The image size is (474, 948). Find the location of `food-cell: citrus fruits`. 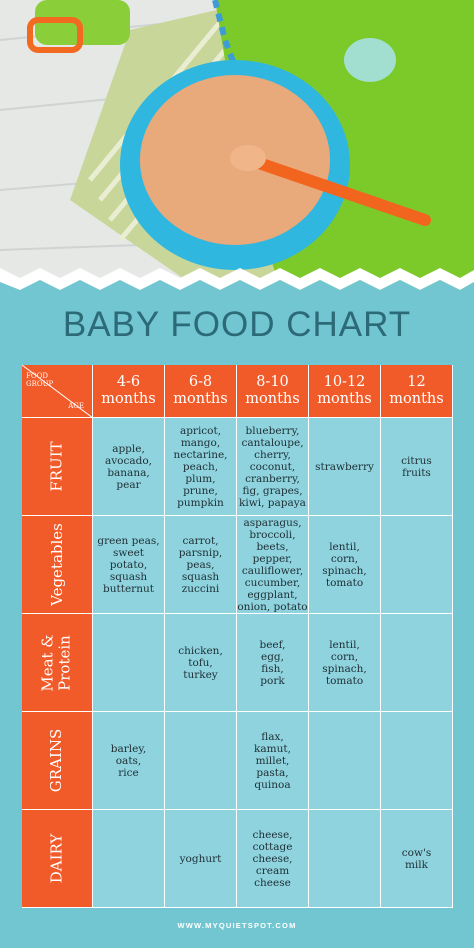

food-cell: citrus fruits is located at coordinates (417, 467).